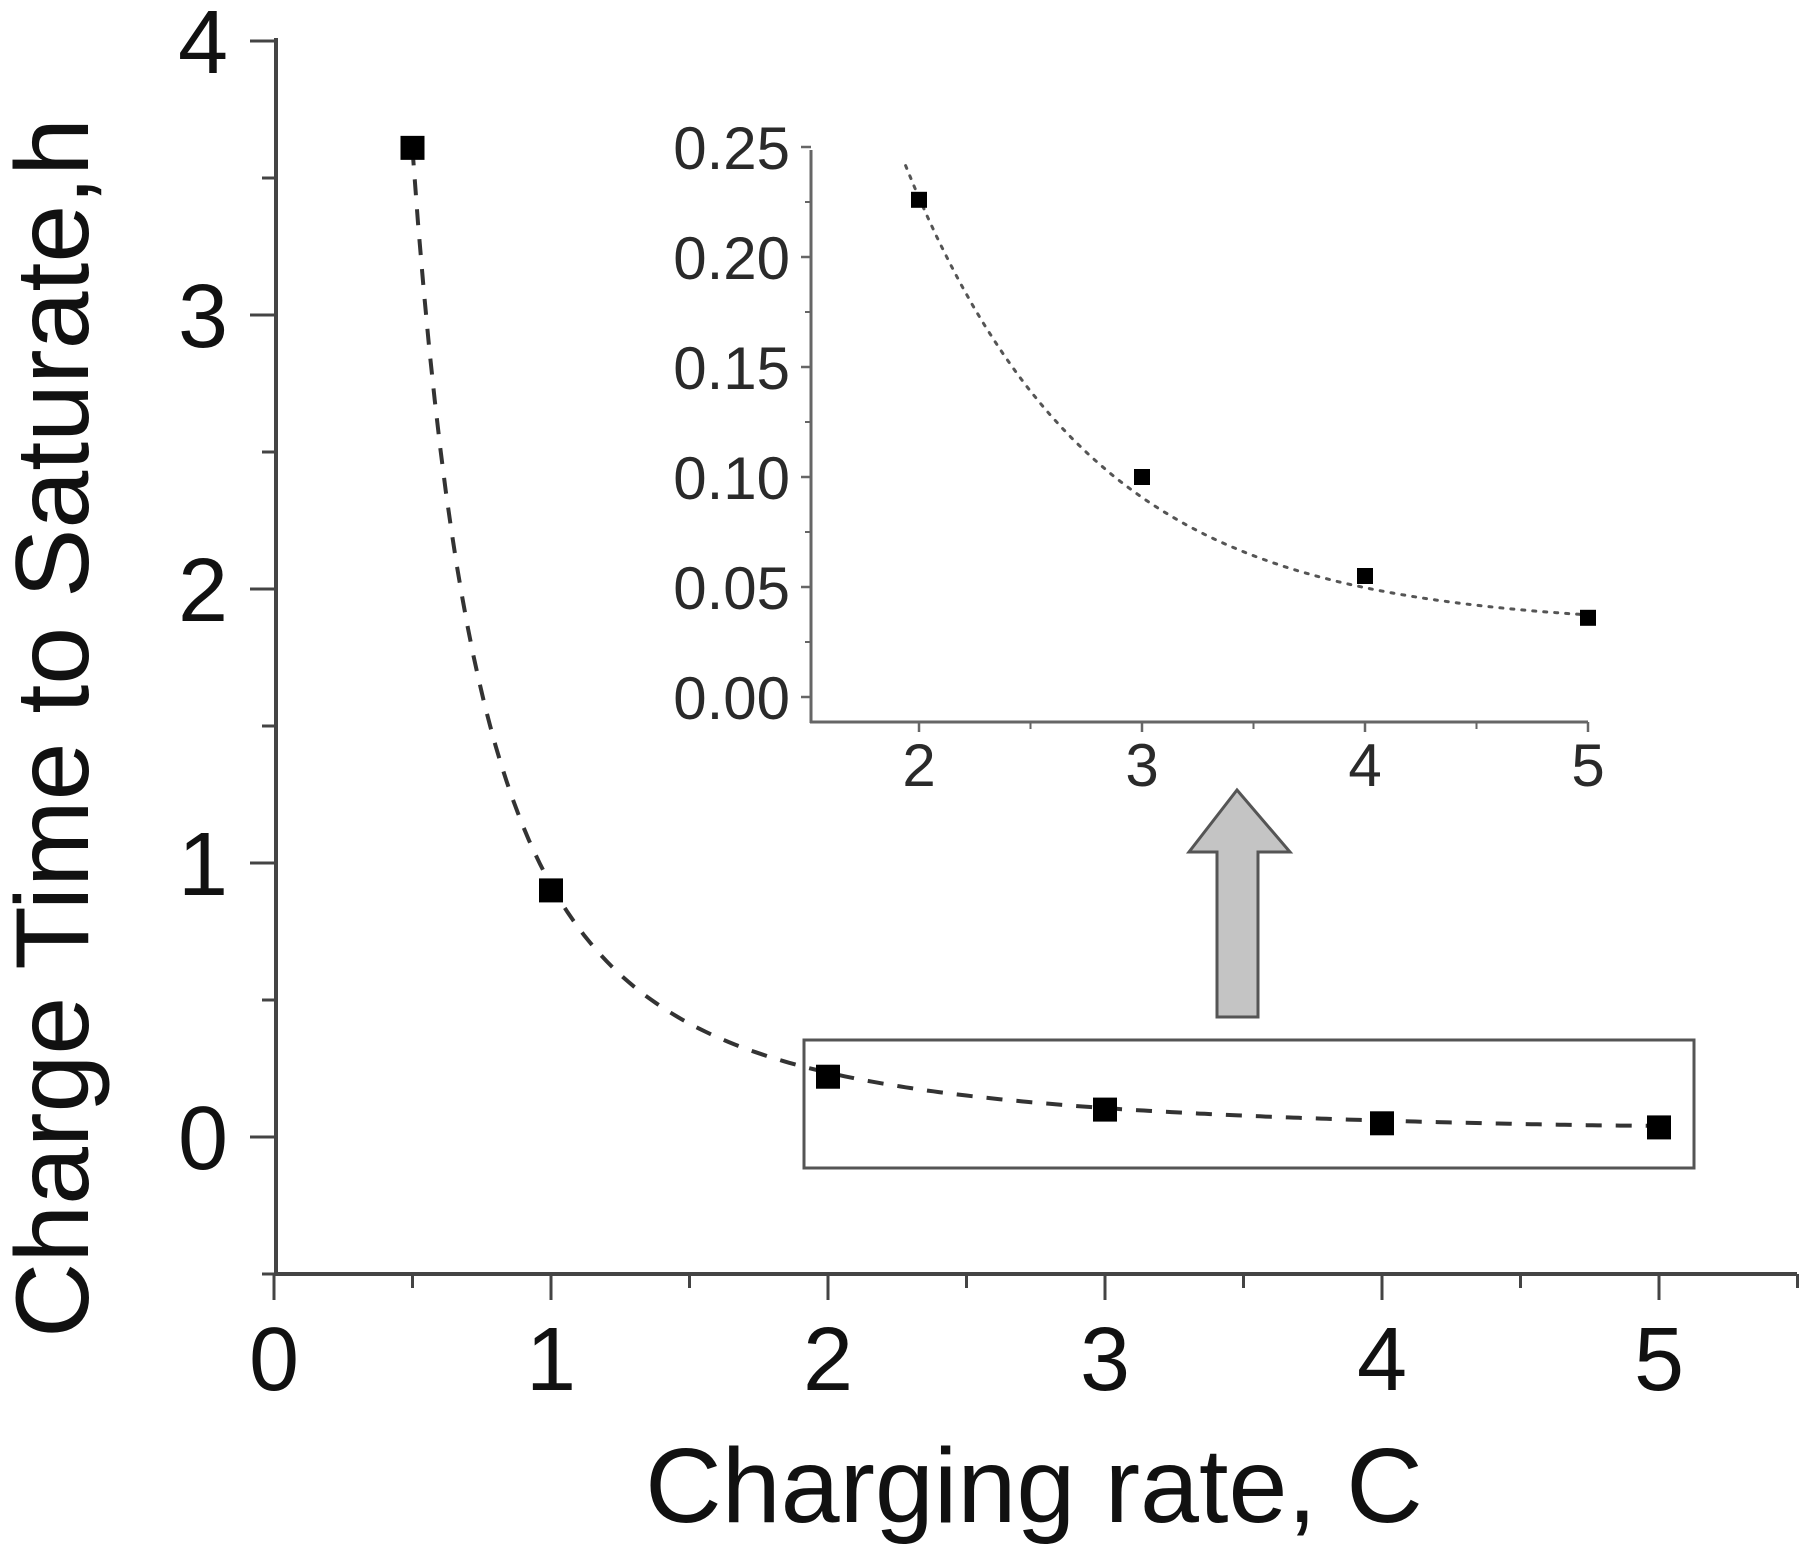  I want to click on inset-y-tick-label: 0.00, so click(731, 698).